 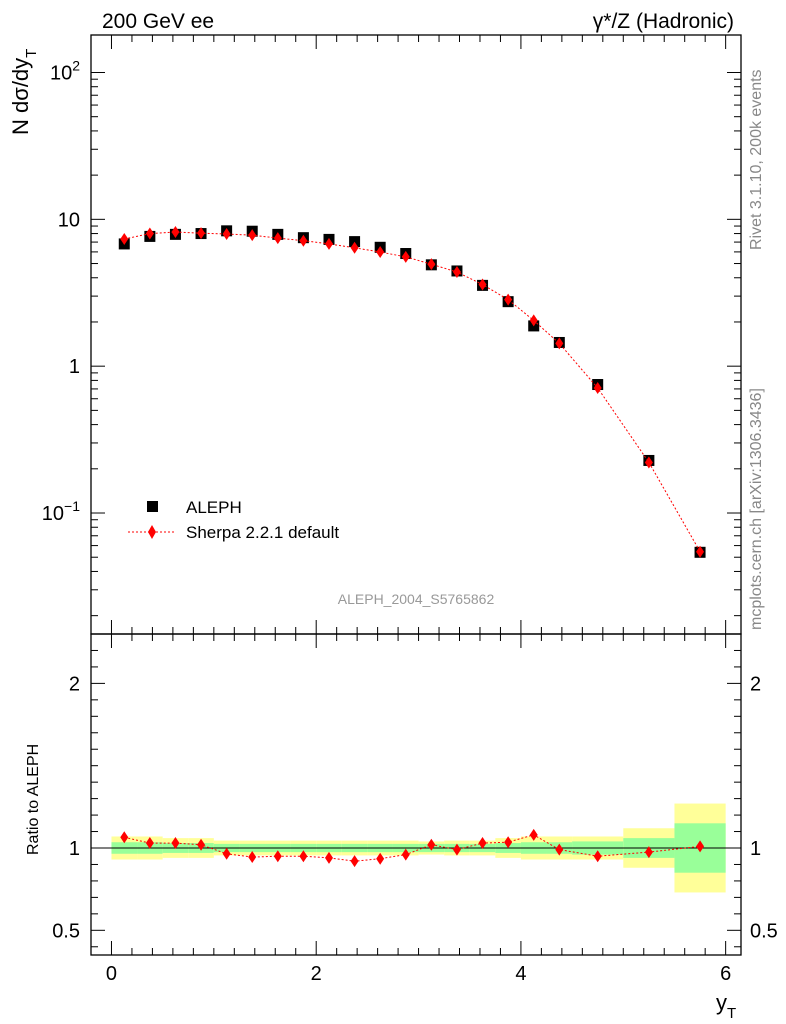 What do you see at coordinates (111, 974) in the screenshot?
I see `x-tick-label: 0` at bounding box center [111, 974].